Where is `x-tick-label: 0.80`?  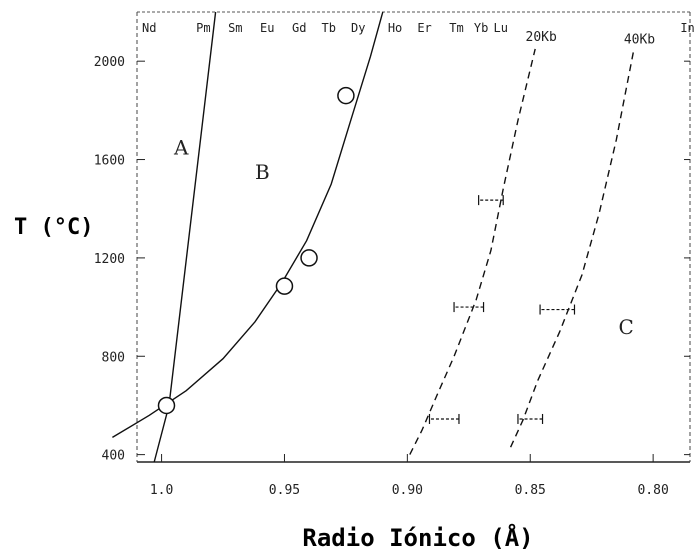 x-tick-label: 0.80 is located at coordinates (652, 490).